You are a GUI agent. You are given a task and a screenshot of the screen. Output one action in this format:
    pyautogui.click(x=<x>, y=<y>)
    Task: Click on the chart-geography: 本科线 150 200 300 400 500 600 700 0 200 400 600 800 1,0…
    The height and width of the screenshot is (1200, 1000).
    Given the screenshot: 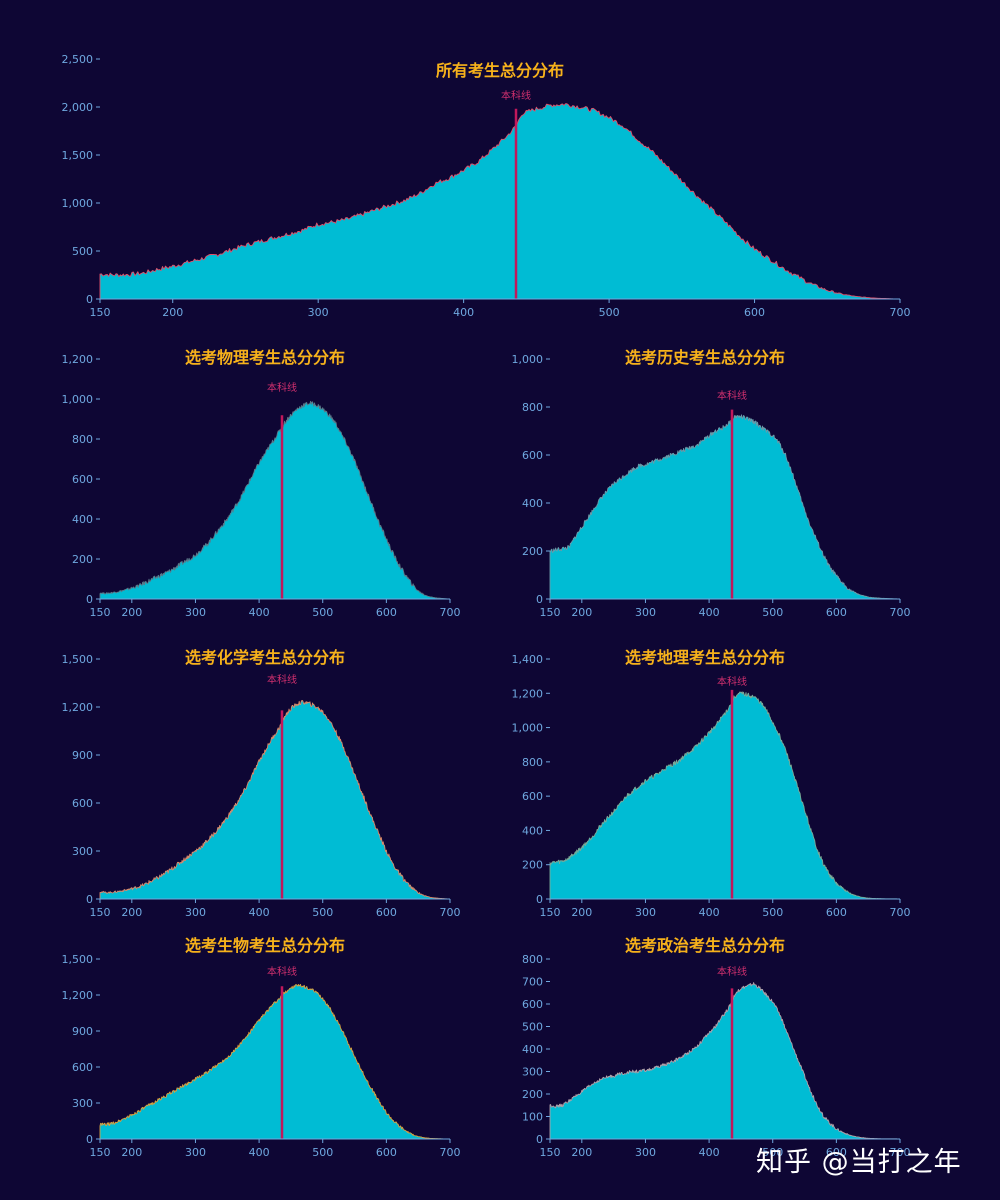 What is the action you would take?
    pyautogui.click(x=711, y=783)
    